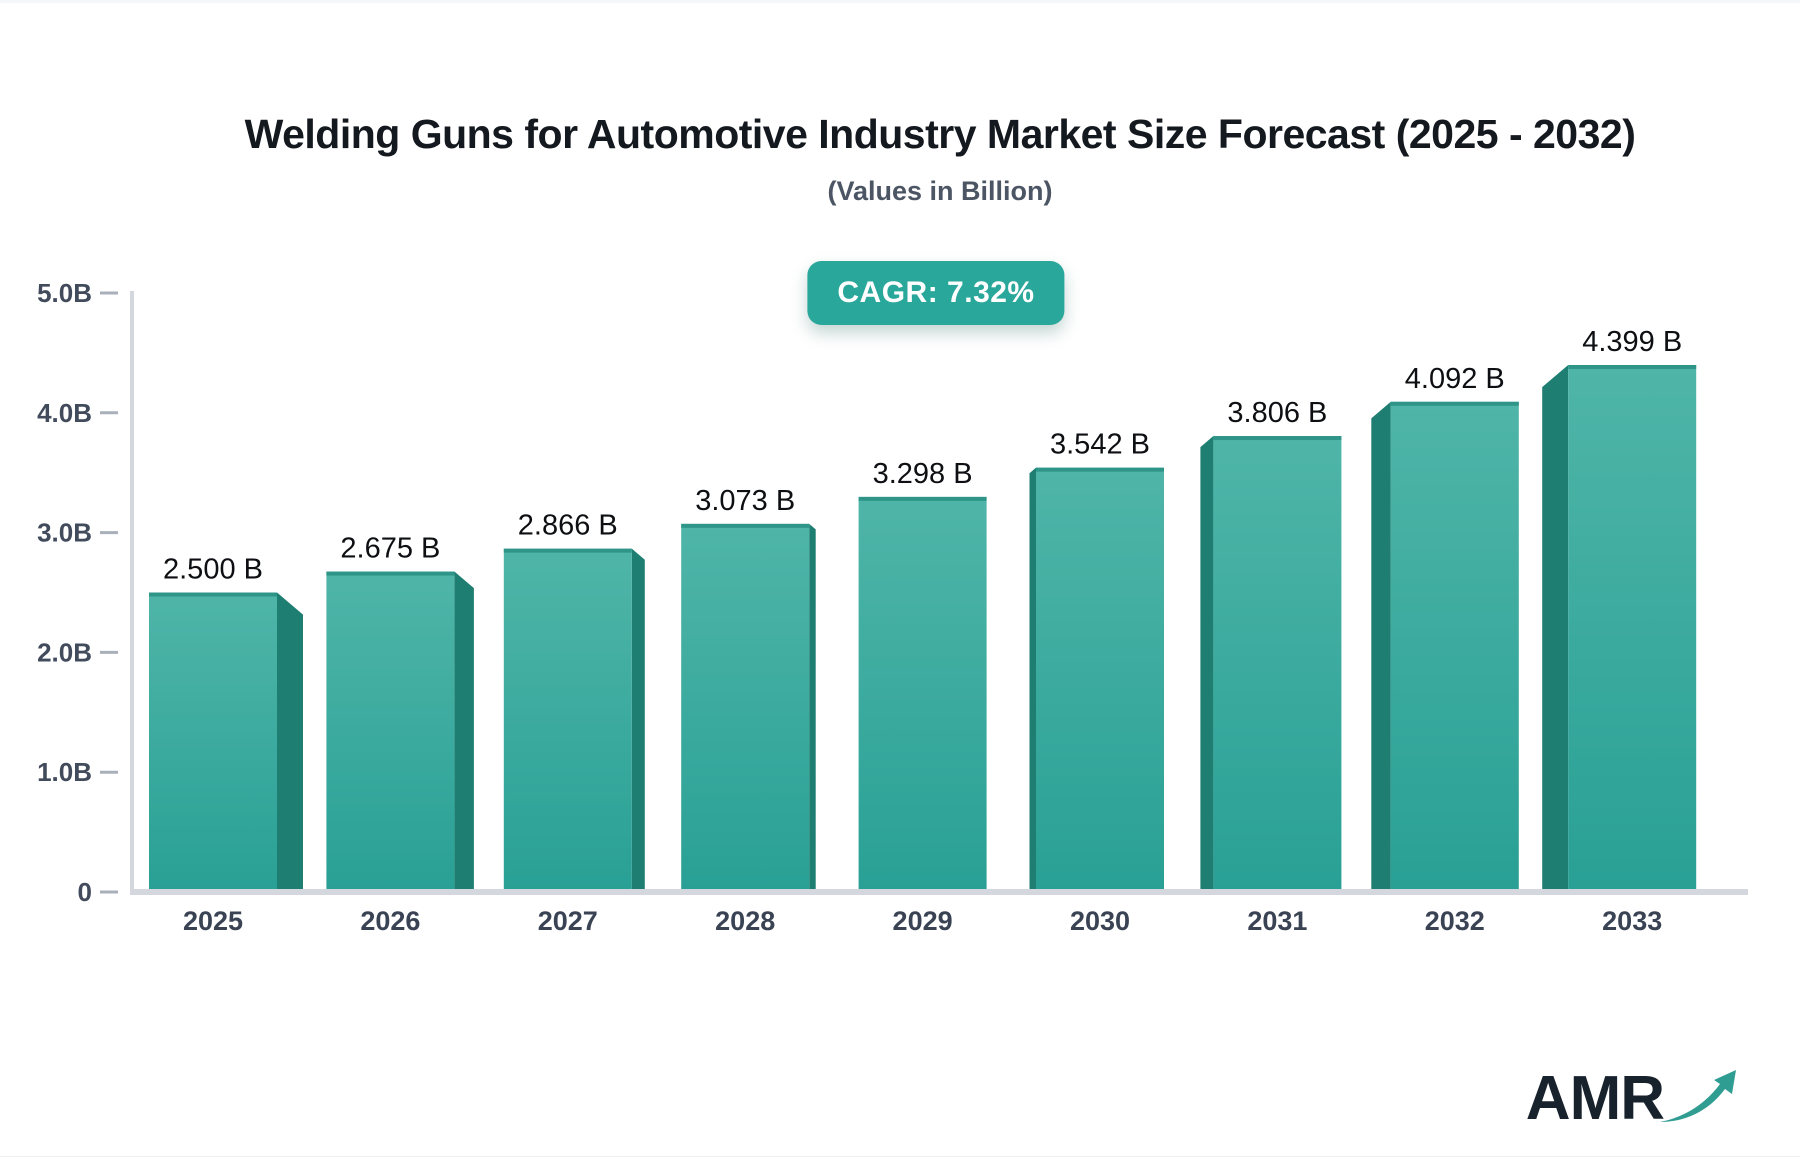 Image resolution: width=1800 pixels, height=1164 pixels. What do you see at coordinates (1455, 379) in the screenshot?
I see `bar-value-label: 4.092 B` at bounding box center [1455, 379].